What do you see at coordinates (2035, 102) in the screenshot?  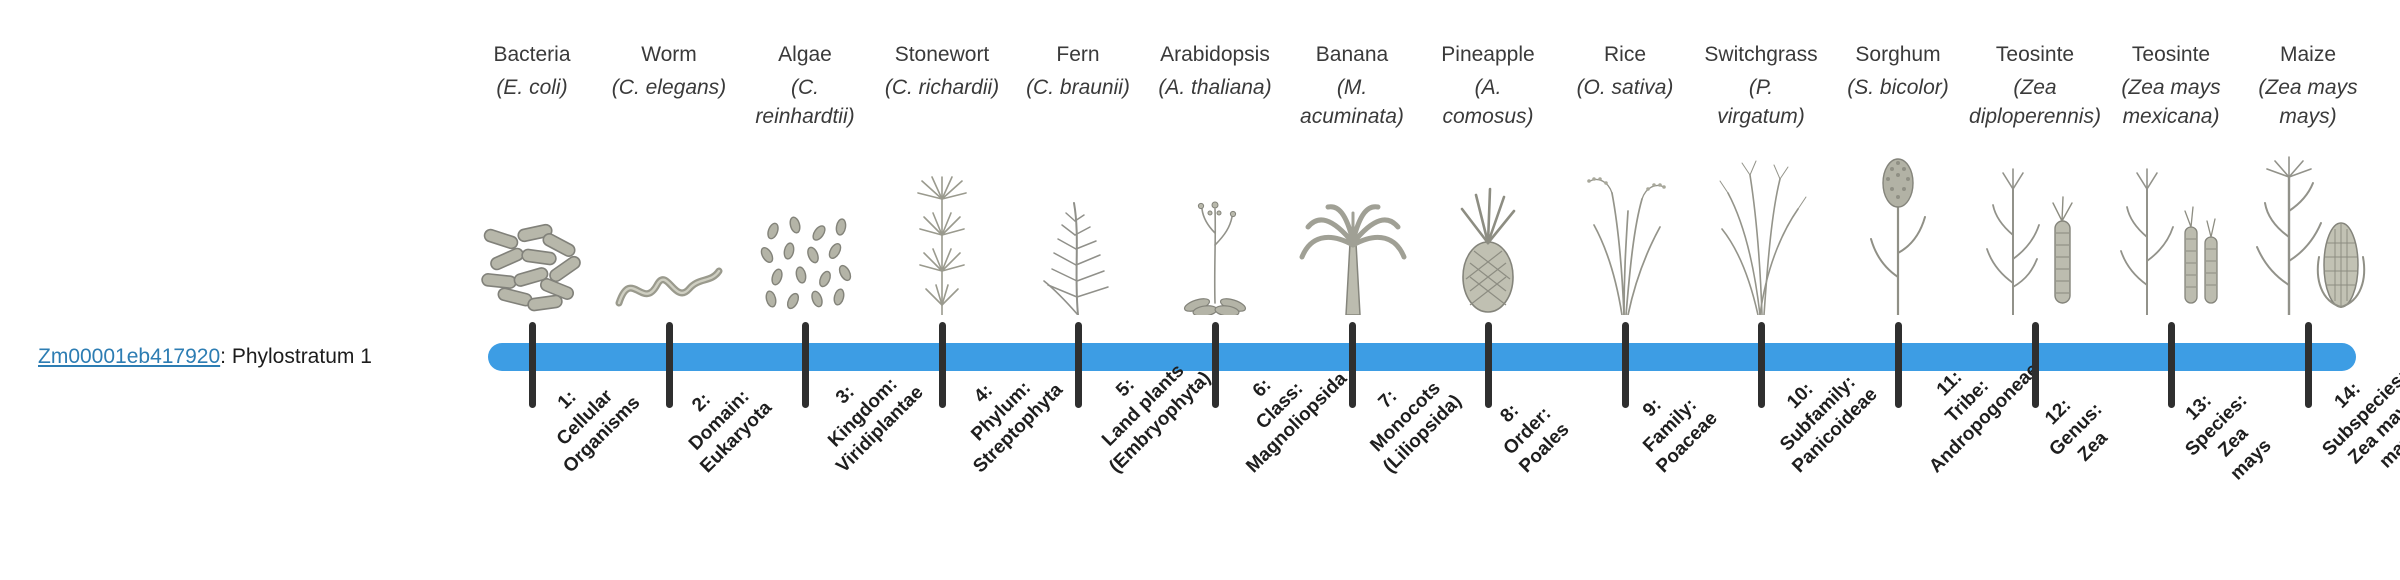 I see `organism-scientific-name: (Zea diploperennis)` at bounding box center [2035, 102].